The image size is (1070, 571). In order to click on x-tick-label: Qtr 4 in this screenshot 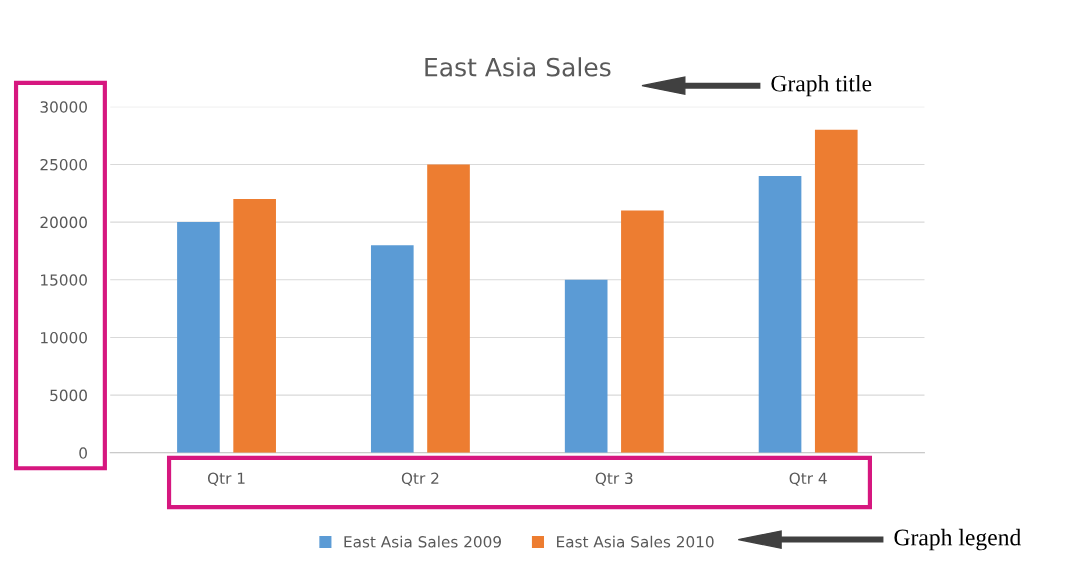, I will do `click(808, 479)`.